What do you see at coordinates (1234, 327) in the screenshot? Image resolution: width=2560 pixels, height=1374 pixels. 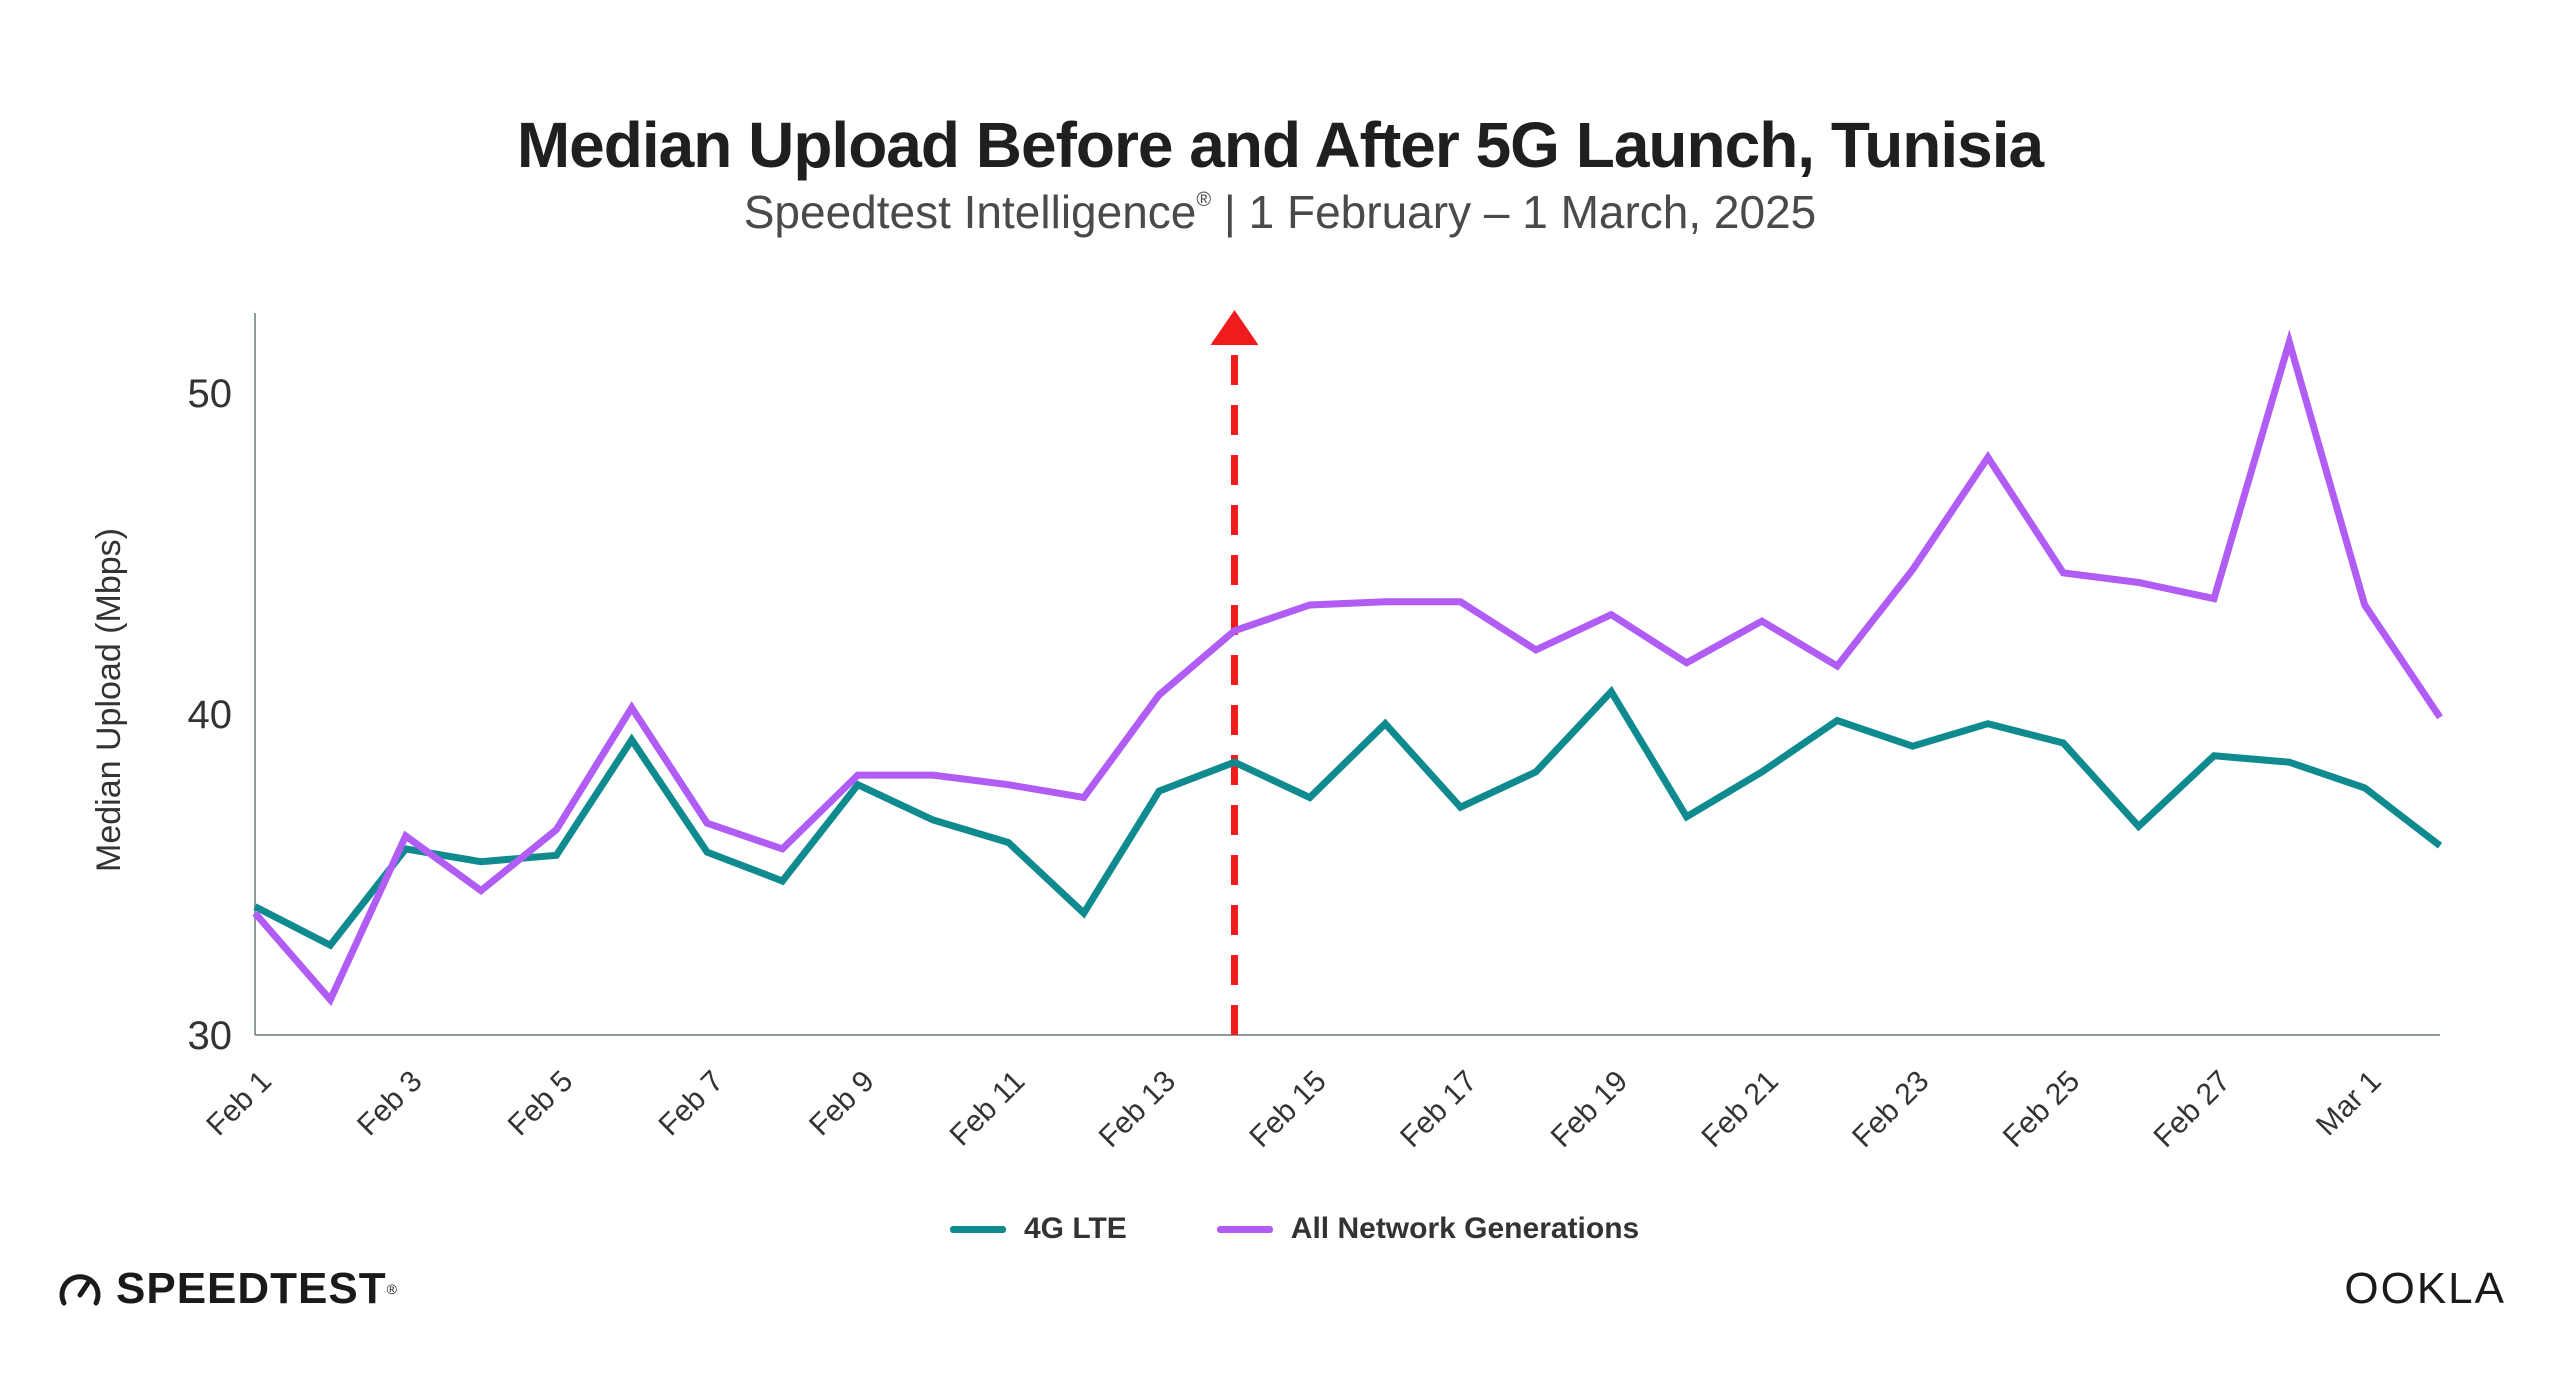 I see `launch-arrowhead` at bounding box center [1234, 327].